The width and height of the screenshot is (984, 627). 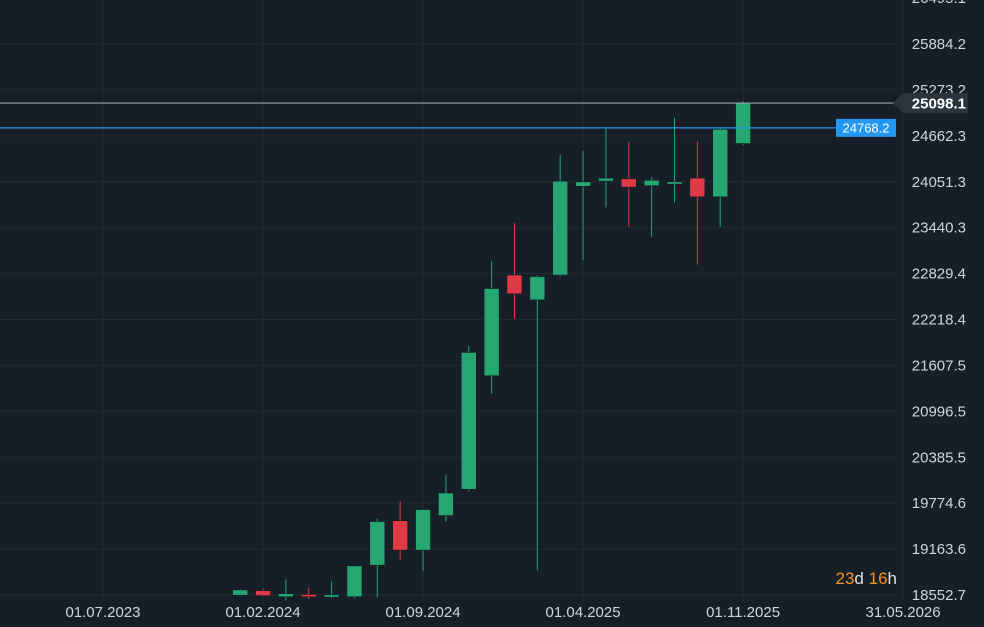 What do you see at coordinates (423, 612) in the screenshot?
I see `x-tick-label: 01.09.2024` at bounding box center [423, 612].